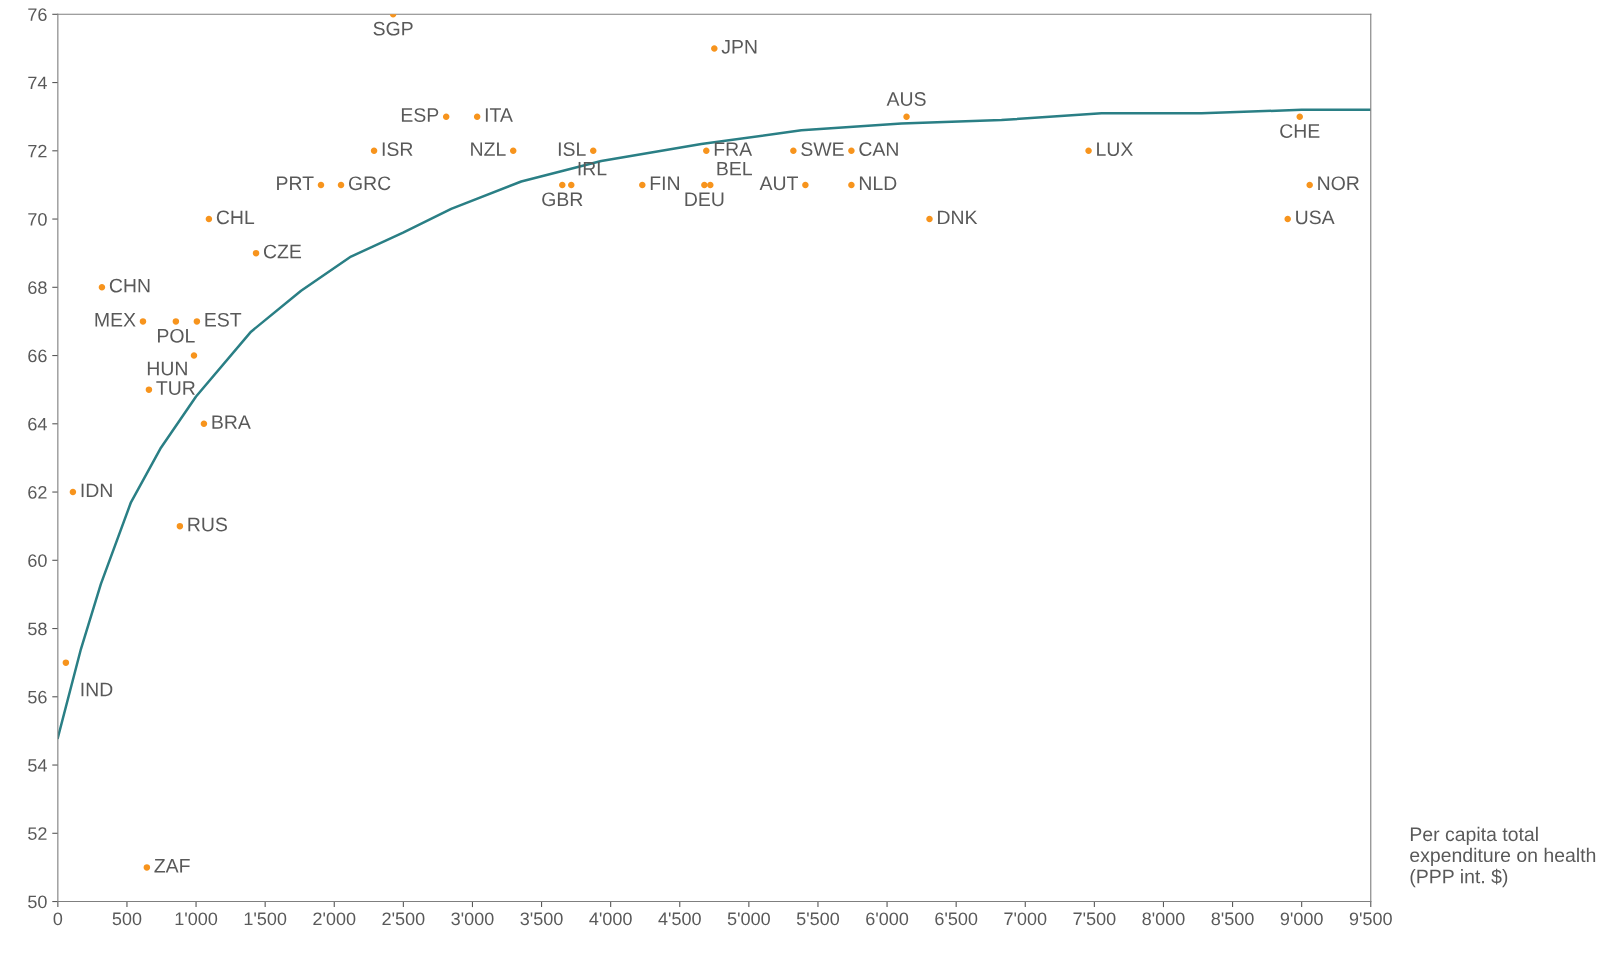 This screenshot has width=1607, height=954. I want to click on annotation: NLD, so click(878, 183).